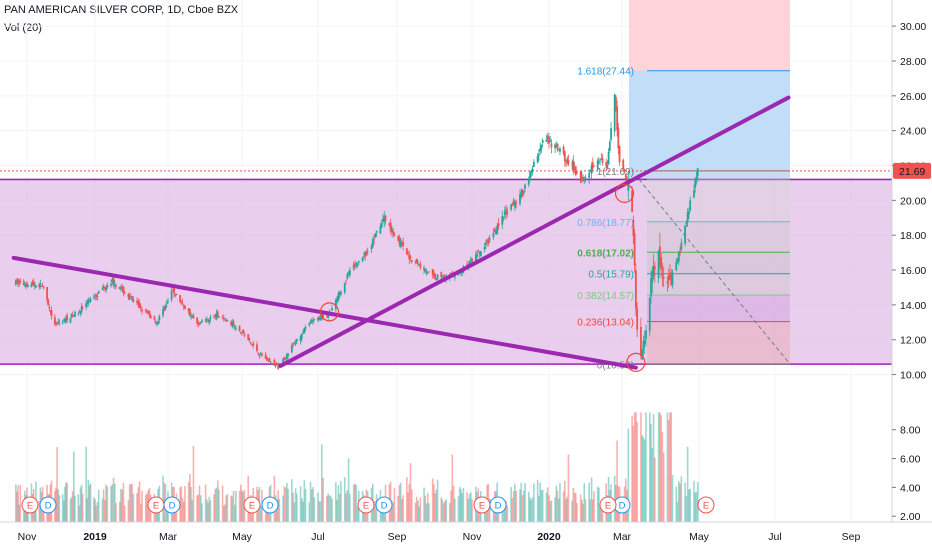 The height and width of the screenshot is (550, 932). Describe the element at coordinates (23, 28) in the screenshot. I see `volume-indicator-label: Vol (20)` at that location.